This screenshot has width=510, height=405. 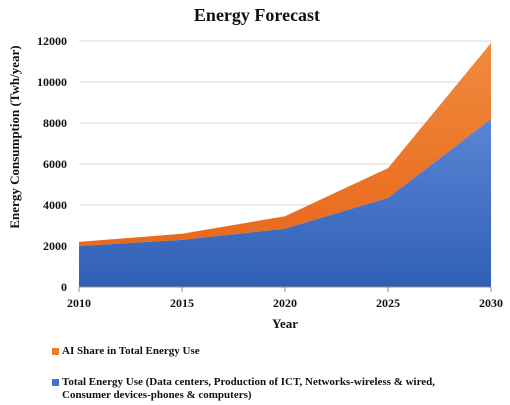 I want to click on y-tick-label: 0, so click(x=64, y=287).